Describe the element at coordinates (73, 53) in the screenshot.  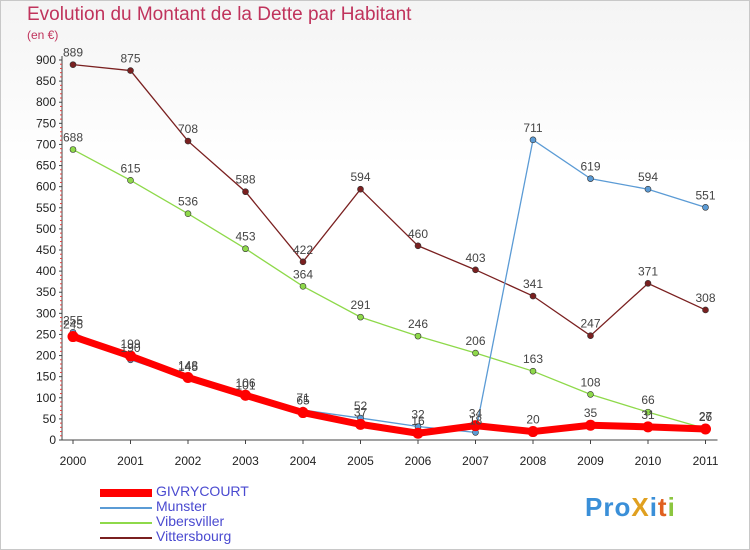
I see `data-label: 889` at that location.